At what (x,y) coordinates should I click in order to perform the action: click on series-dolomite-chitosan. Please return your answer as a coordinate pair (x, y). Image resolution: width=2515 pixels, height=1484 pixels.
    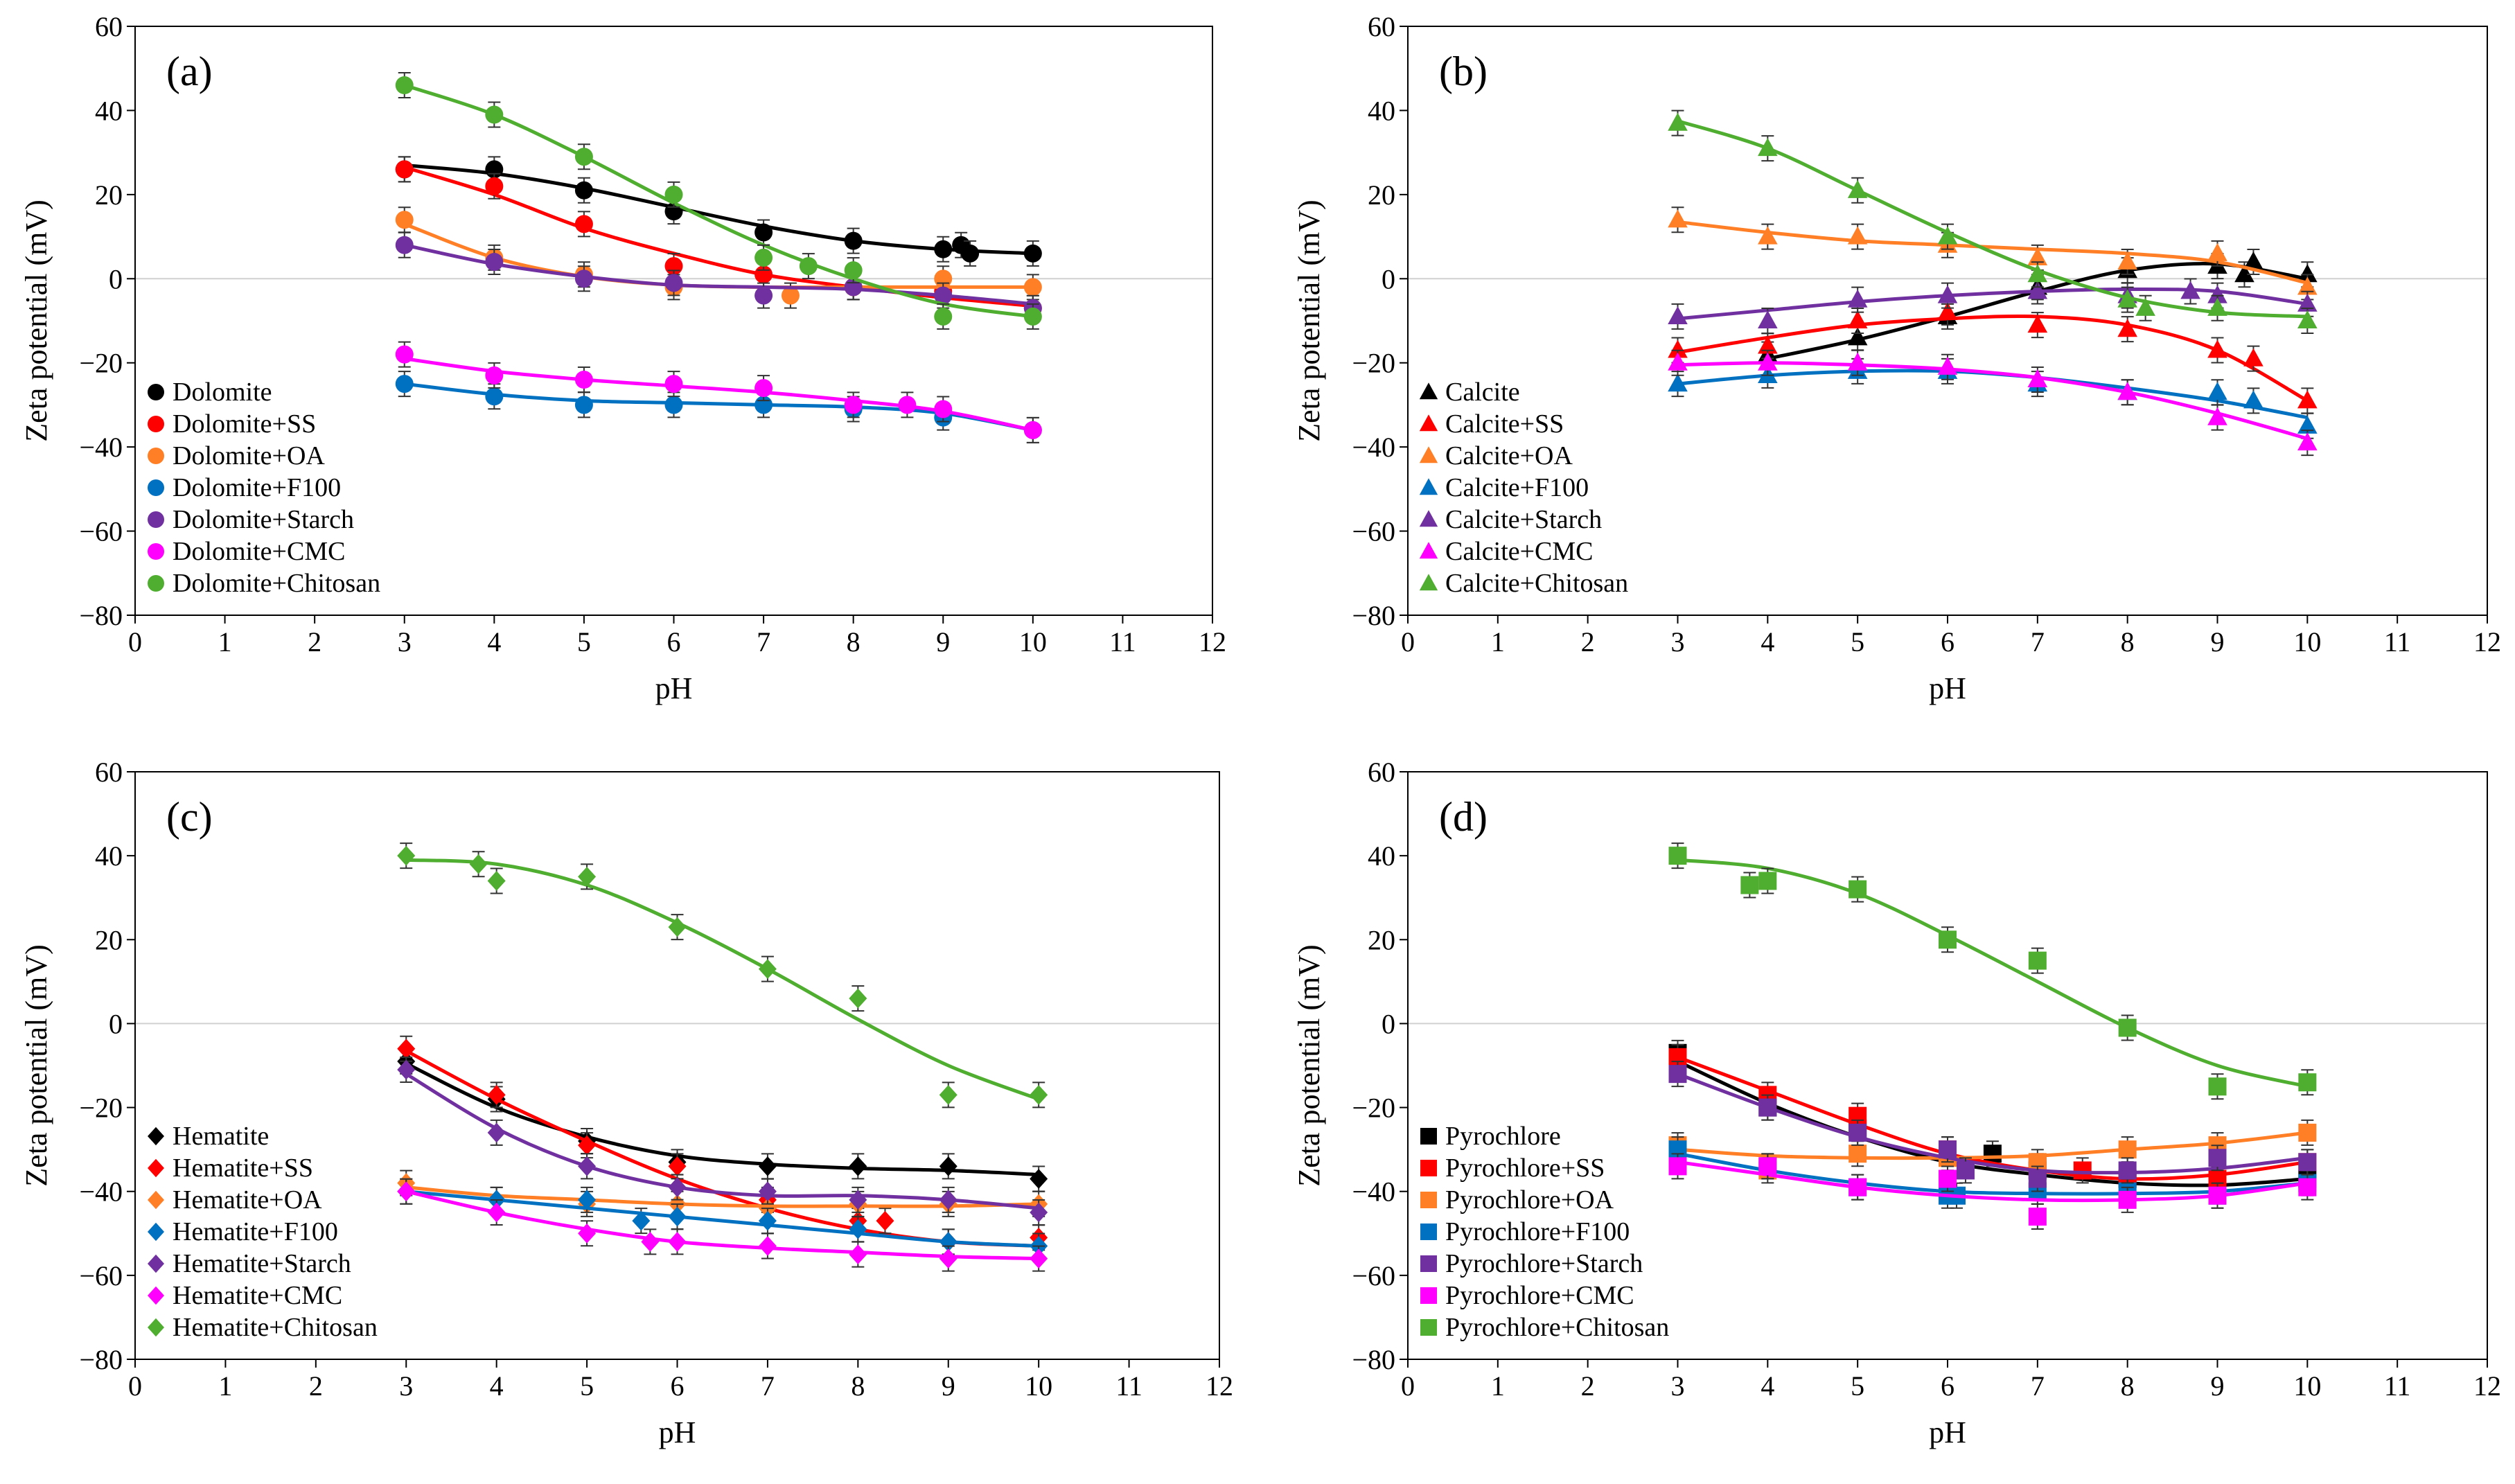
    Looking at the image, I should click on (718, 201).